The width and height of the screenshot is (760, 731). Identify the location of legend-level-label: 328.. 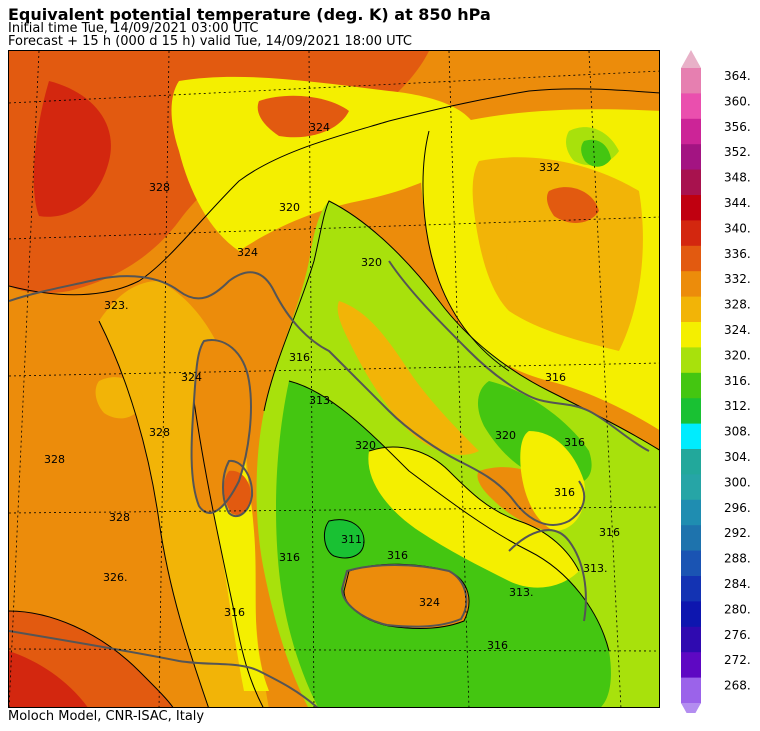
(737, 305).